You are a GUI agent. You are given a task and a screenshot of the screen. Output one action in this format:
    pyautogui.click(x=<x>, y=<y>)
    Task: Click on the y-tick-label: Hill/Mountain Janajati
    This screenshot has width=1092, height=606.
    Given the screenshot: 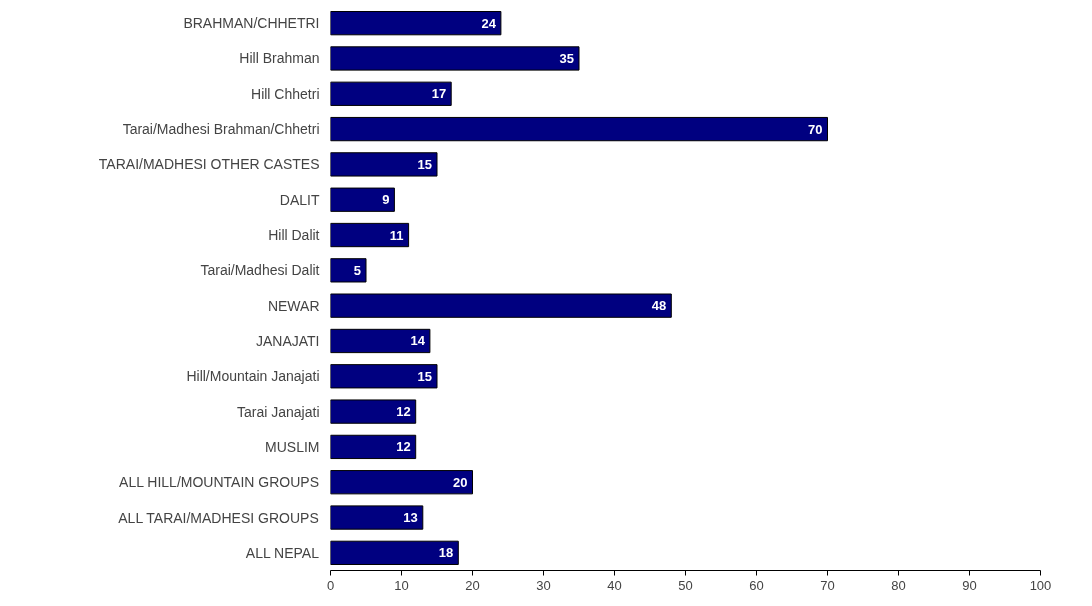 What is the action you would take?
    pyautogui.click(x=253, y=376)
    